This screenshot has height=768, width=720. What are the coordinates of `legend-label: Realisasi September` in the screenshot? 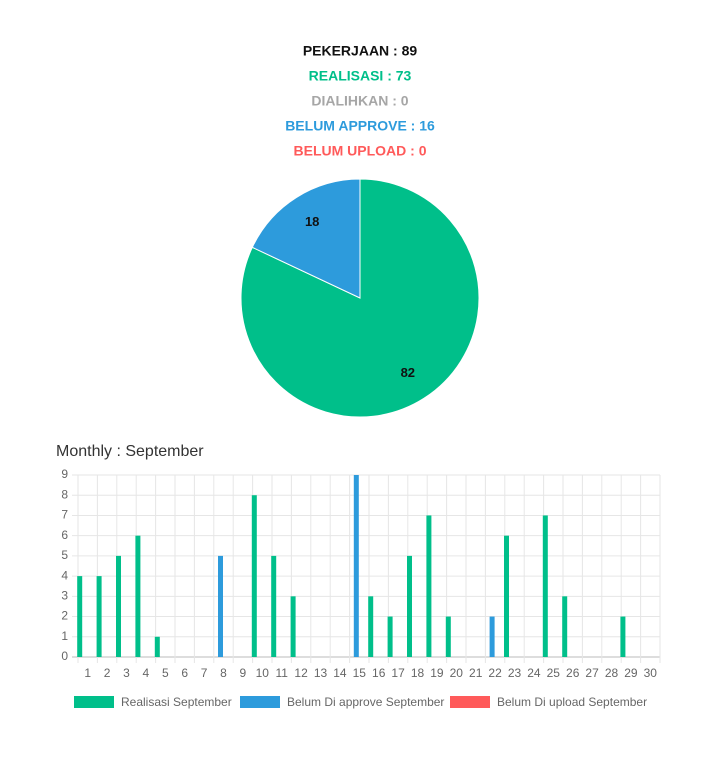 It's located at (176, 702).